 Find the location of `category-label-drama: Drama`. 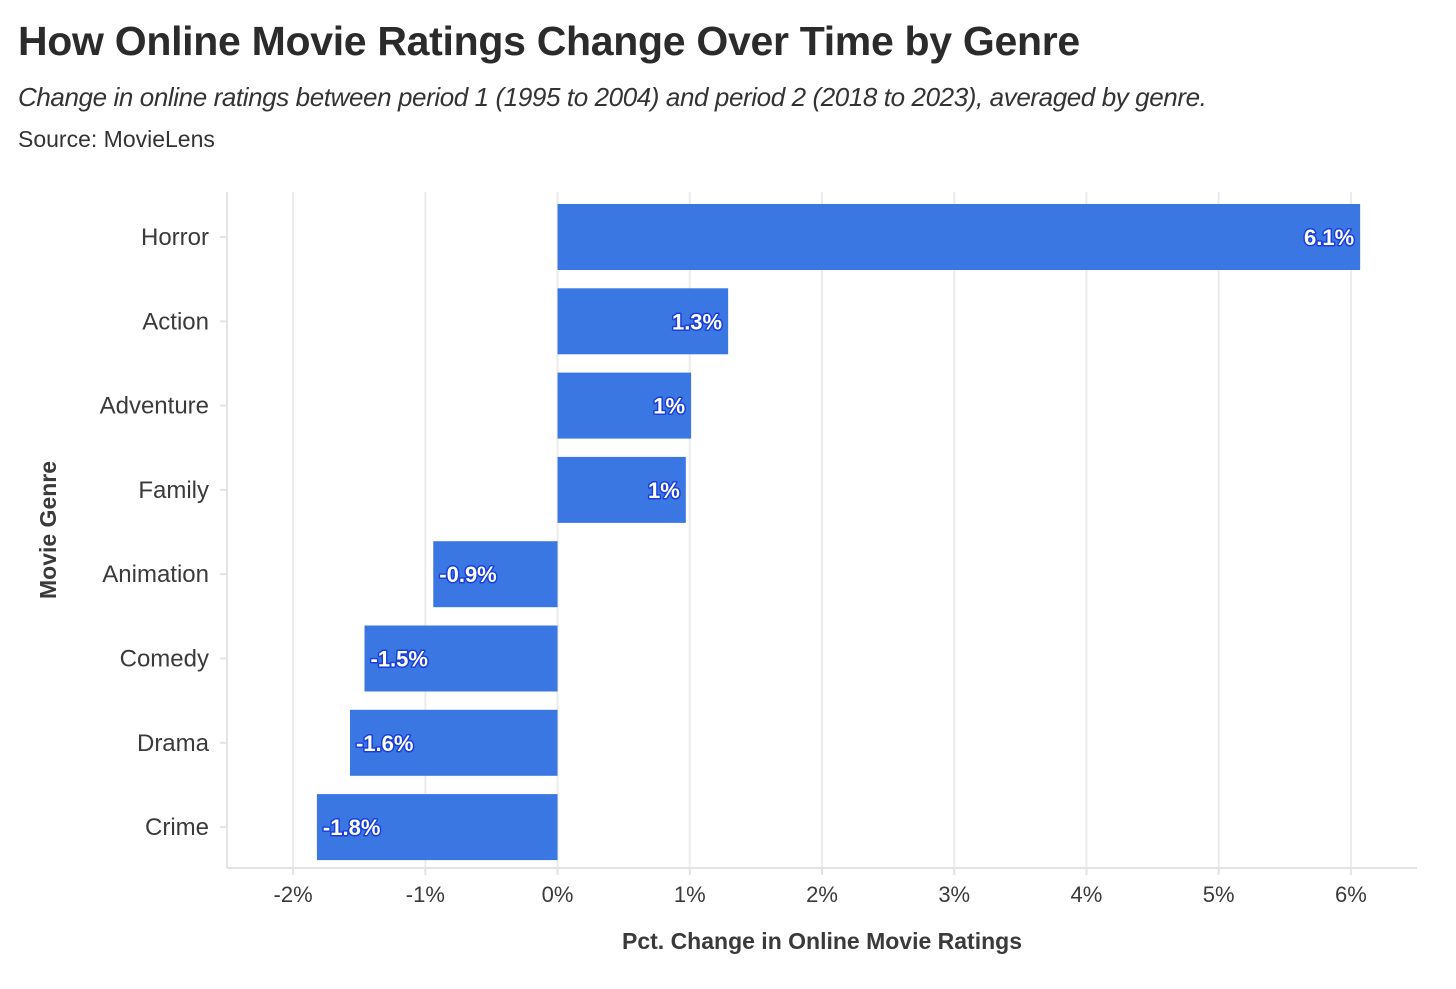

category-label-drama: Drama is located at coordinates (173, 743).